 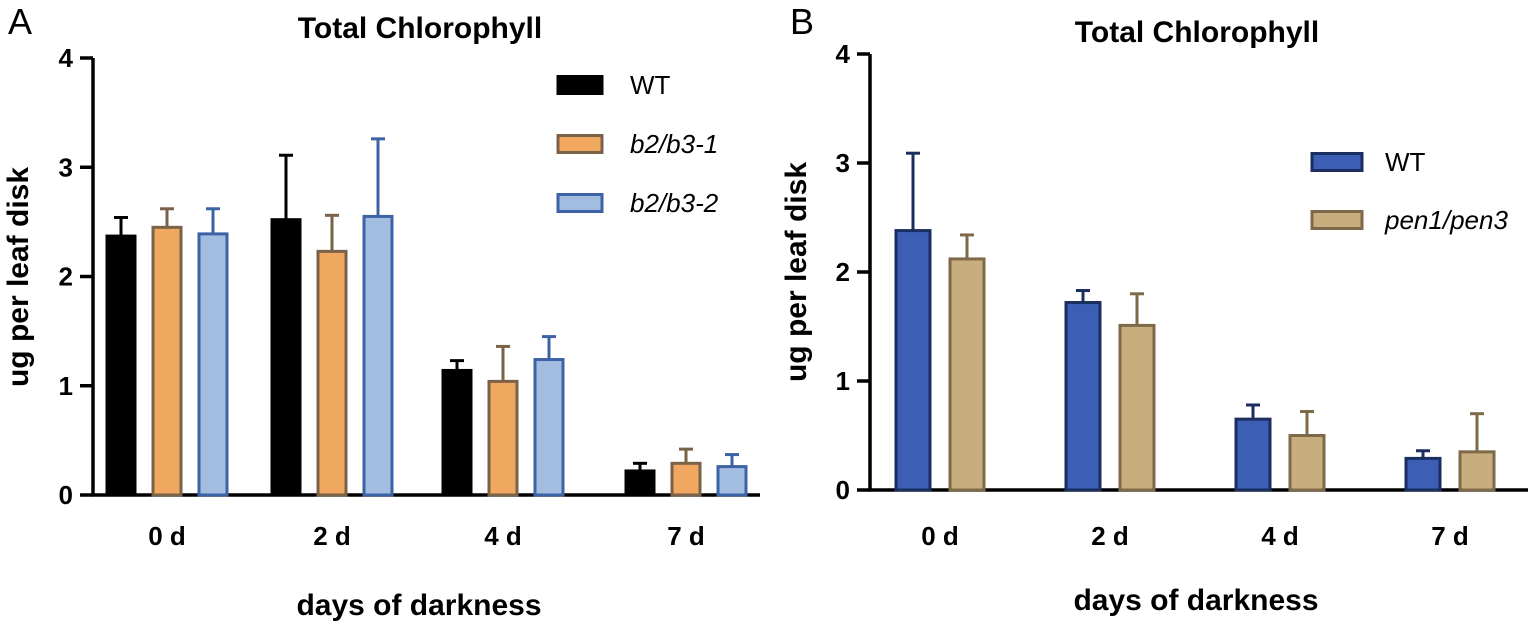 I want to click on panel-a-title: Total Chlorophyll, so click(x=420, y=28).